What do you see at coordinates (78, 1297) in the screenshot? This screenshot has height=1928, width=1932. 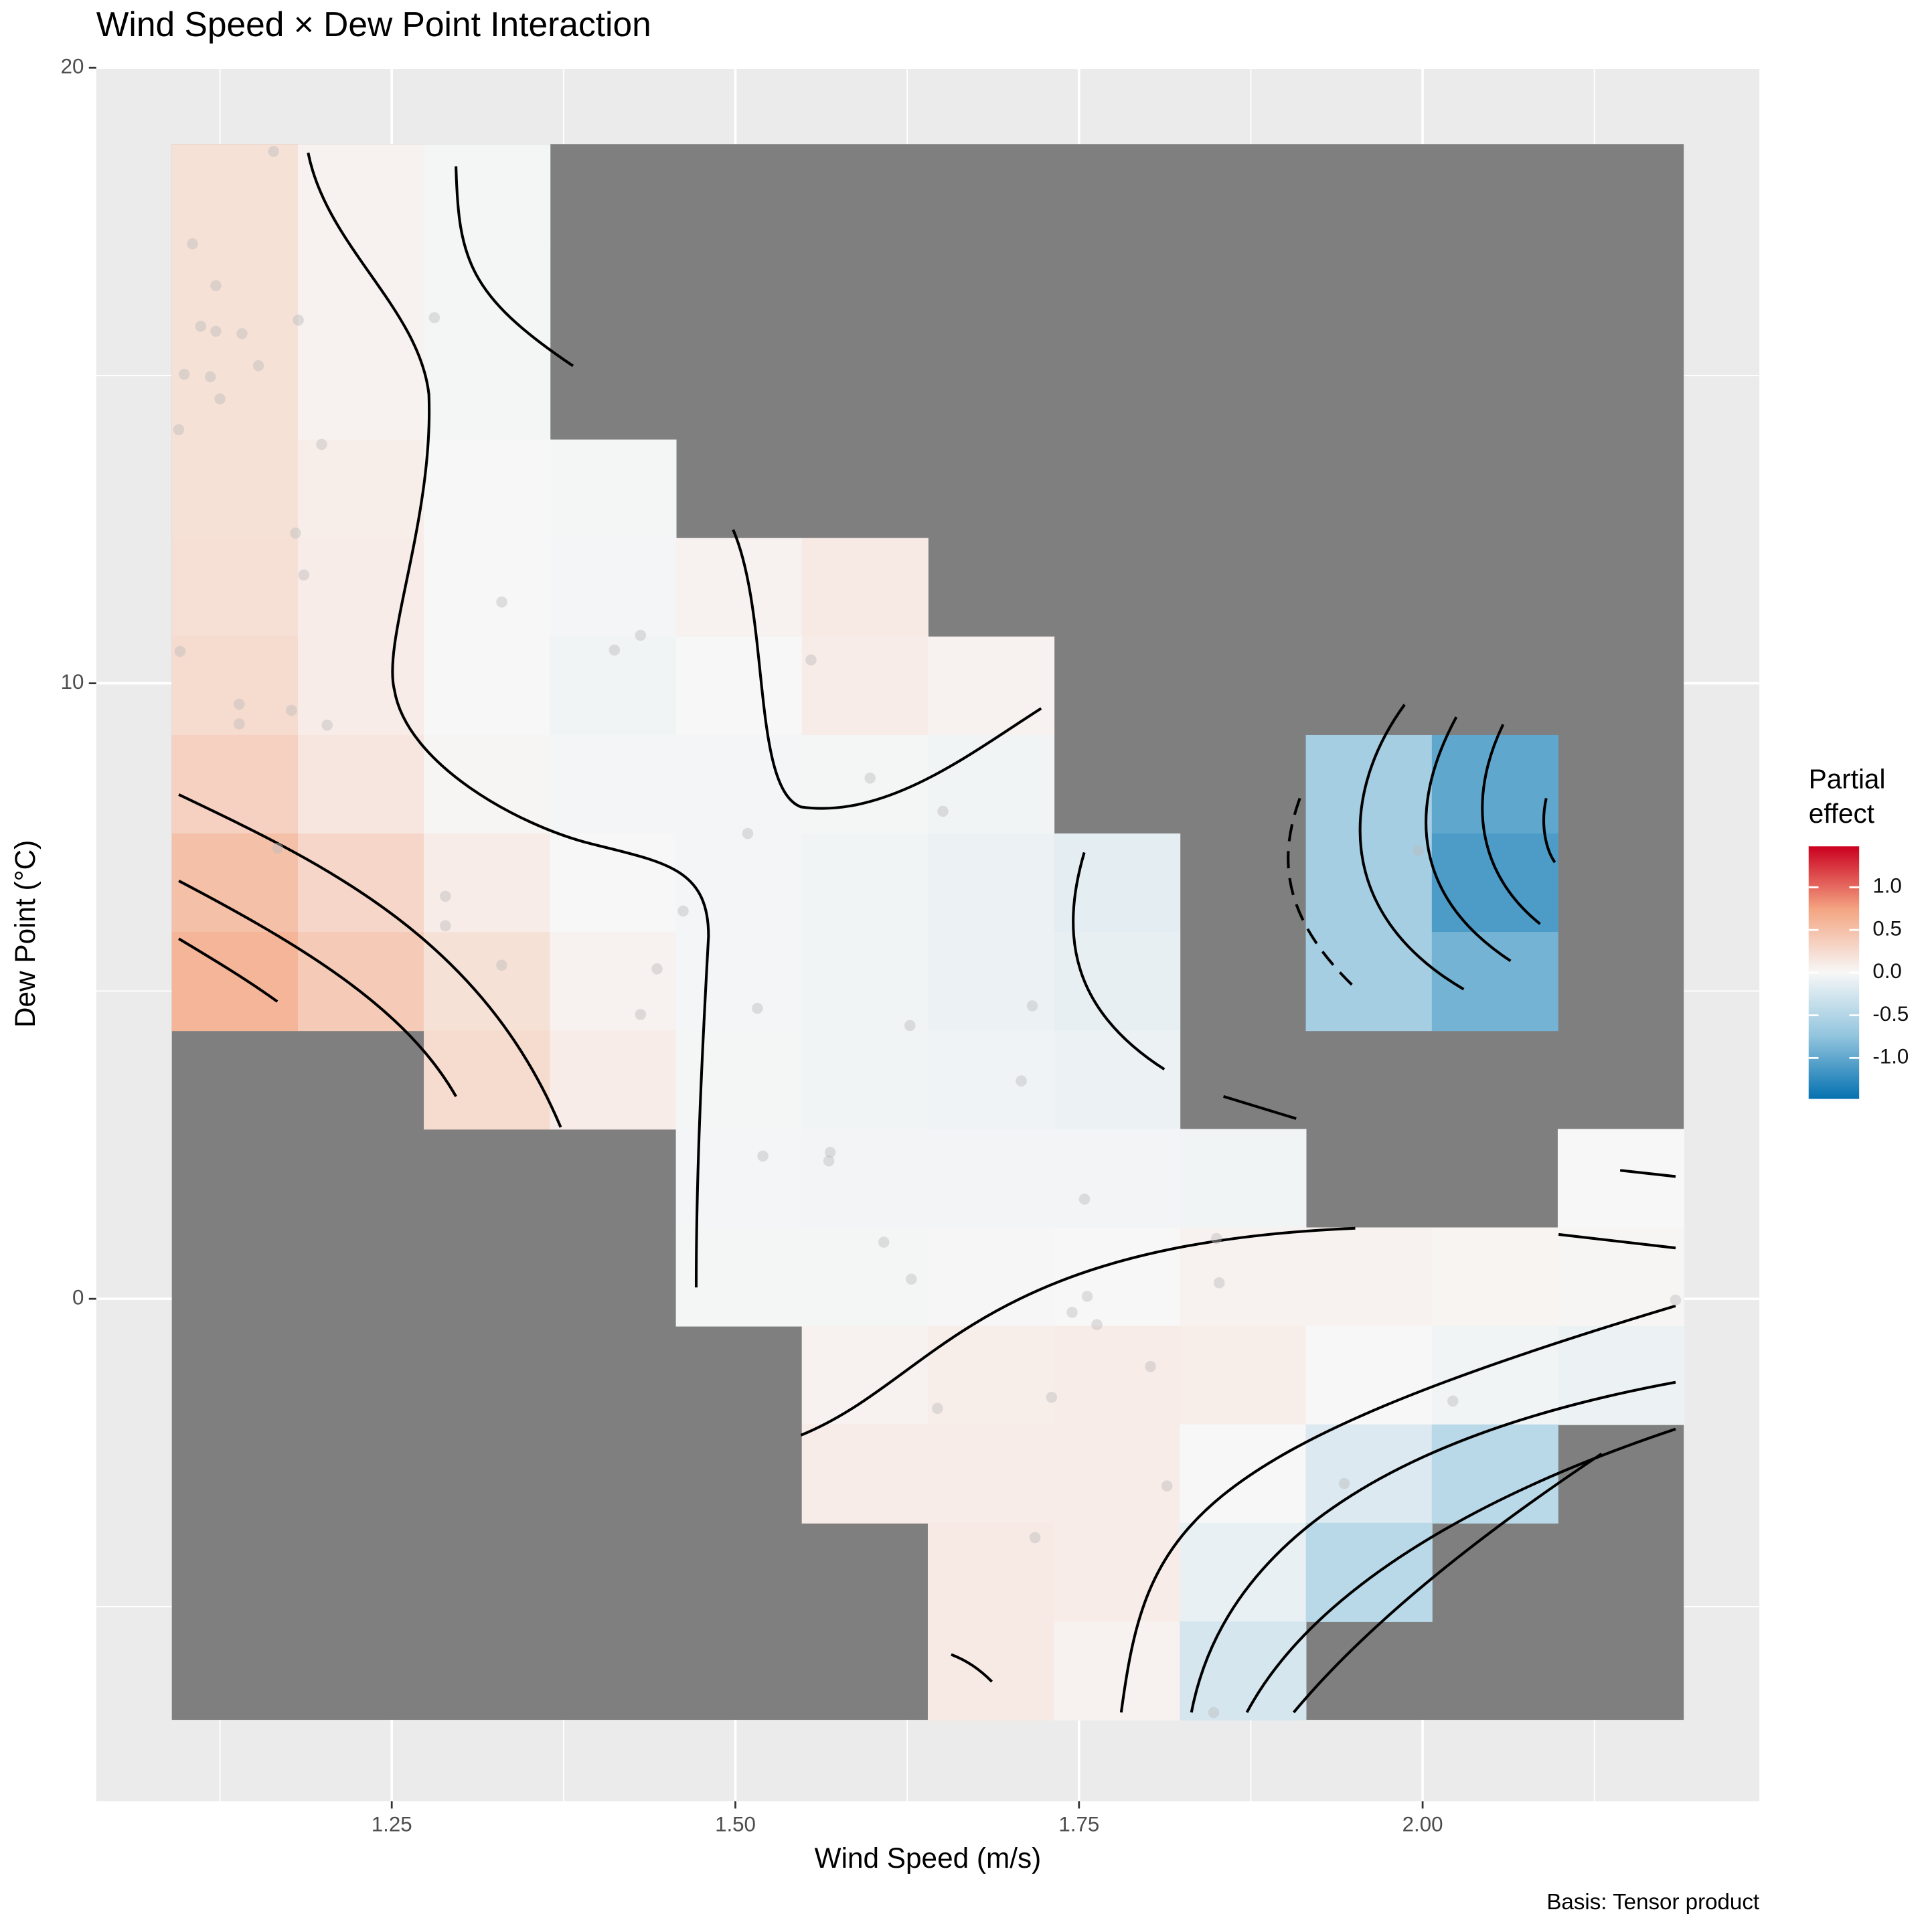 I see `y-tick-label: 0` at bounding box center [78, 1297].